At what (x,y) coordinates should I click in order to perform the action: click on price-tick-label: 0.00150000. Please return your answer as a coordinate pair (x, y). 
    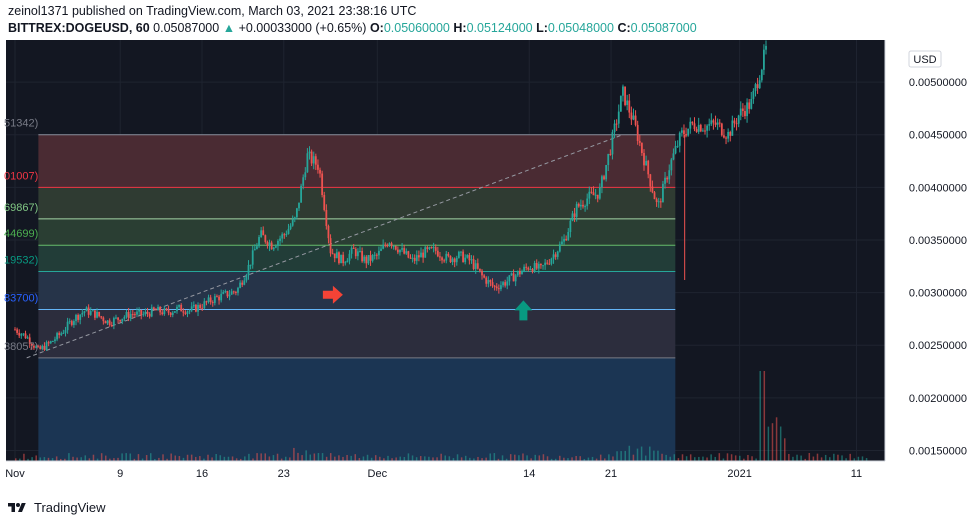
    Looking at the image, I should click on (938, 451).